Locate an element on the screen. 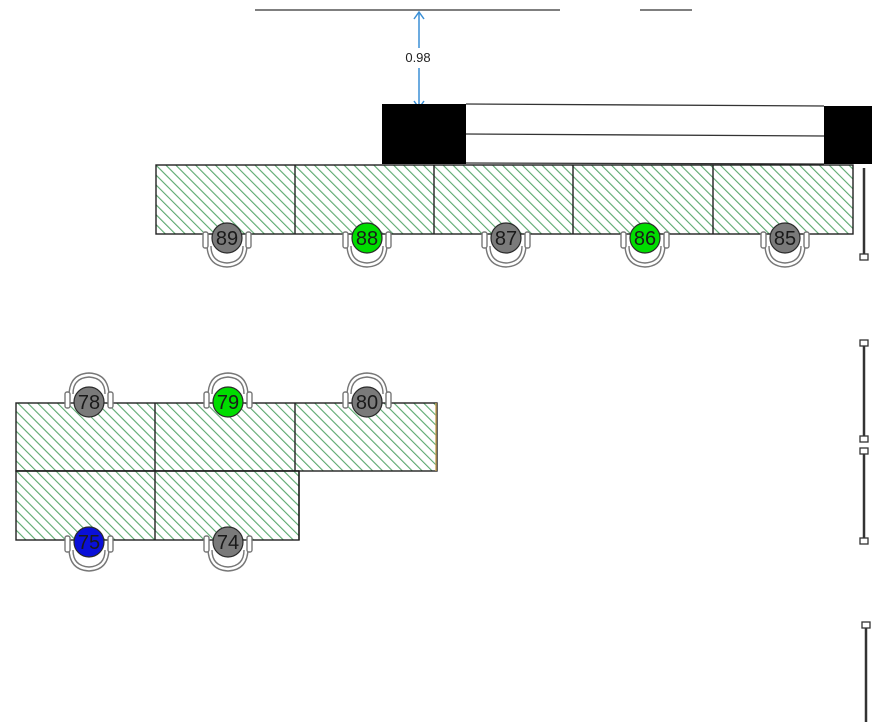 This screenshot has height=722, width=882. right-wall is located at coordinates (865, 445).